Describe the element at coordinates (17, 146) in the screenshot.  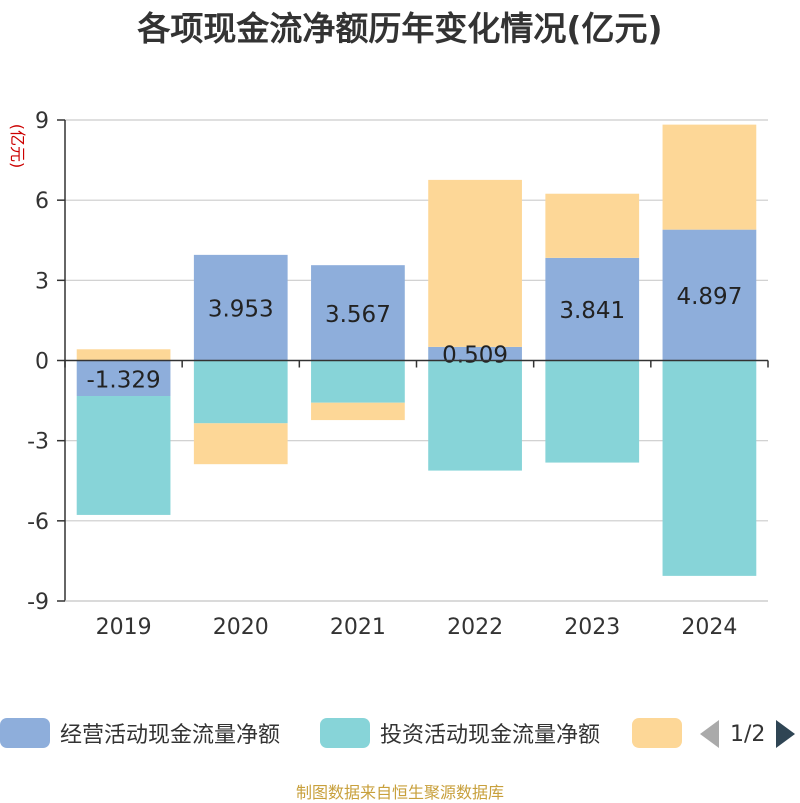
I see `y-axis-label: (亿元)` at that location.